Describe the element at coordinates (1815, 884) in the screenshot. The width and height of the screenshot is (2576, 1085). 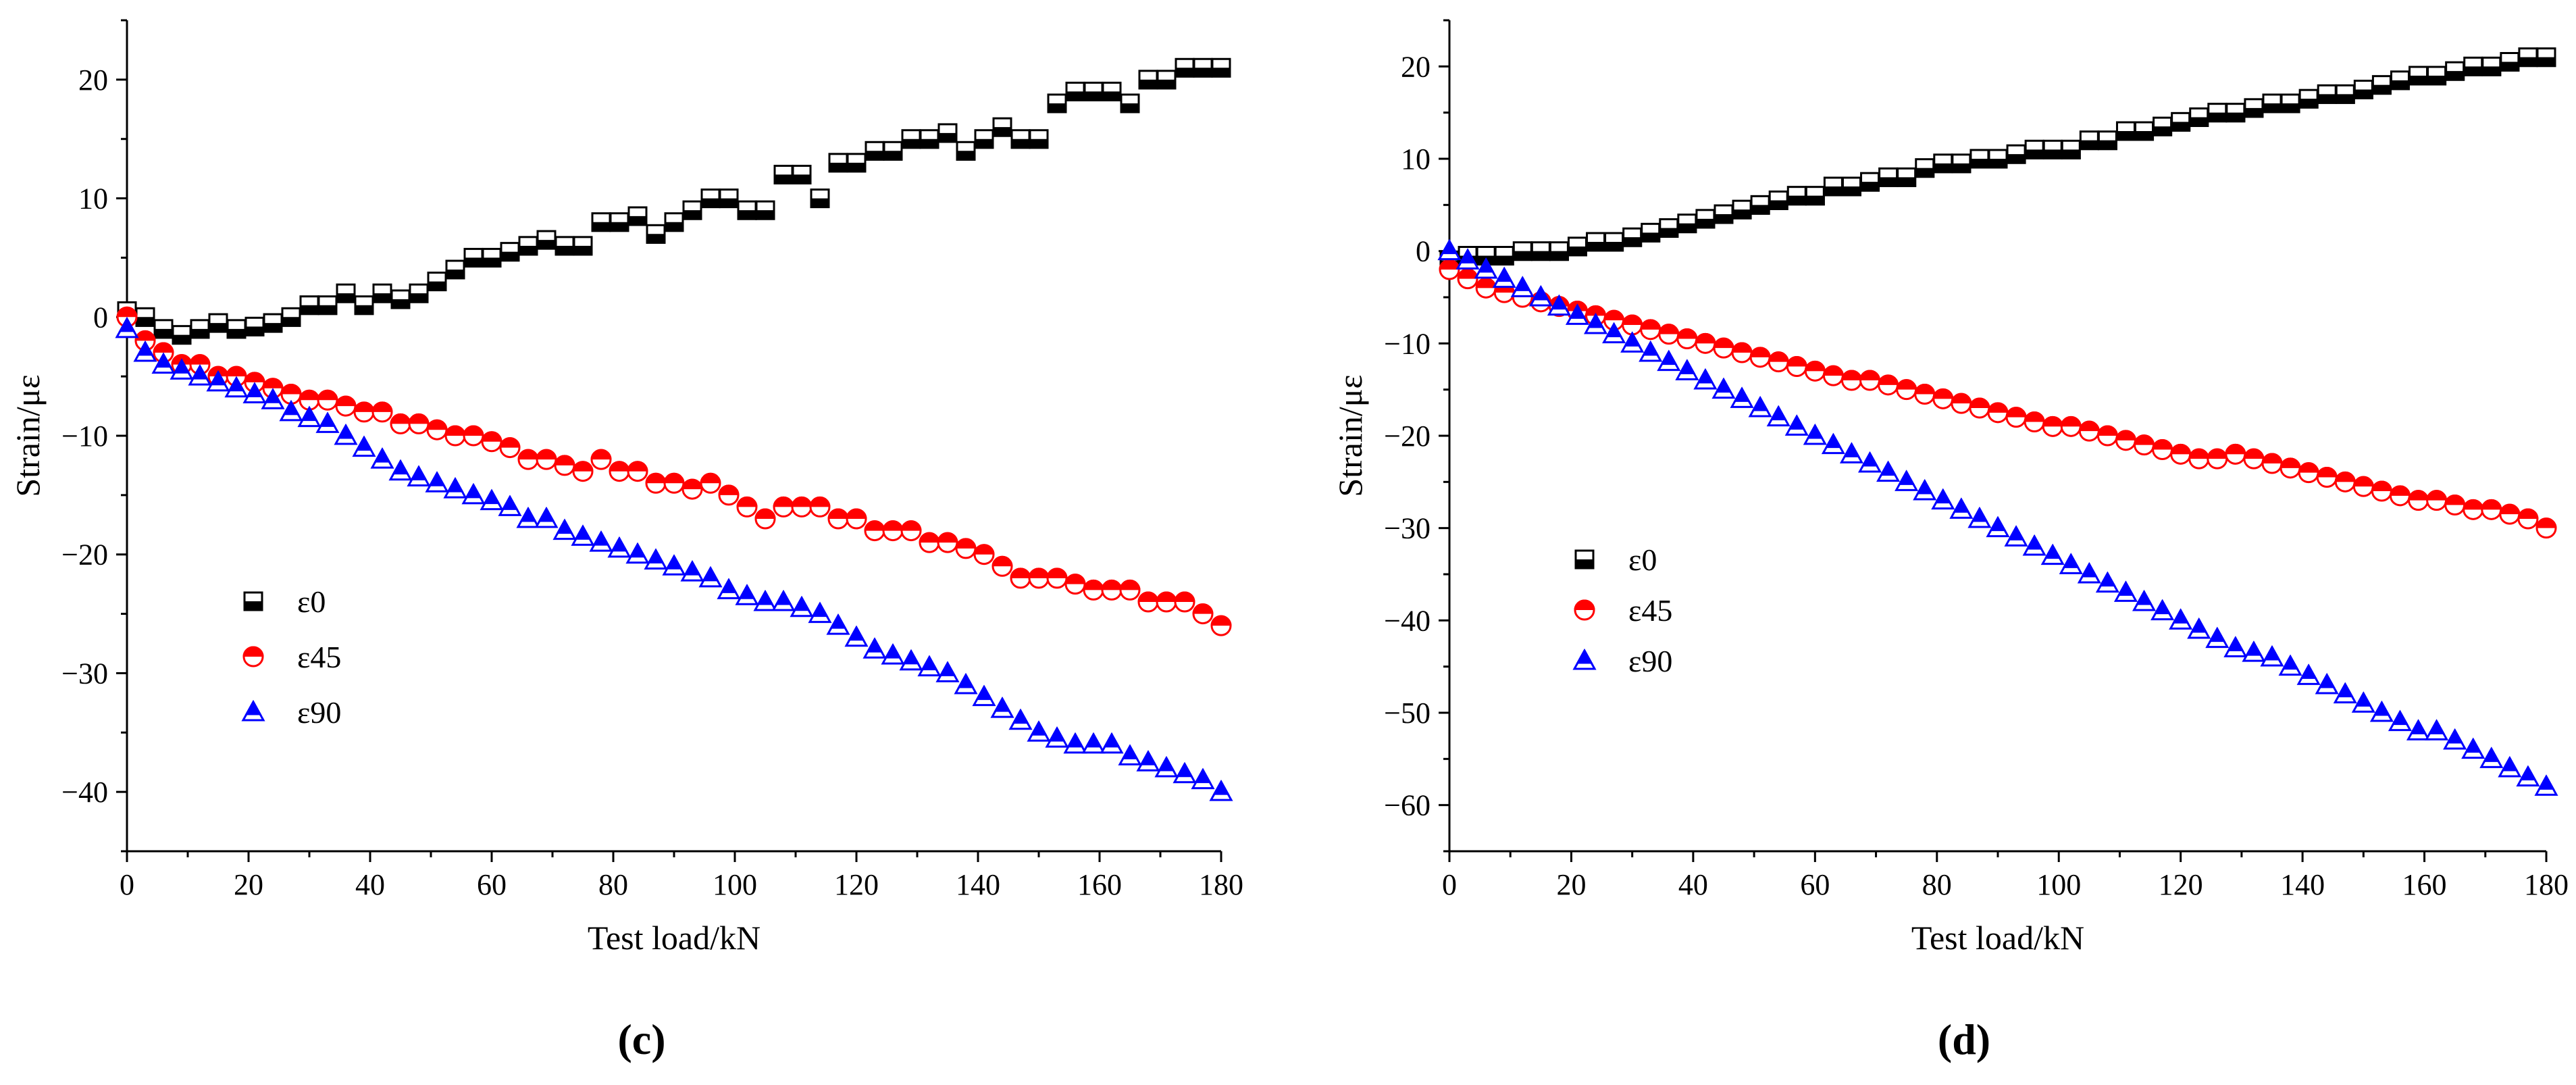
I see `x-tick-label: 60` at that location.